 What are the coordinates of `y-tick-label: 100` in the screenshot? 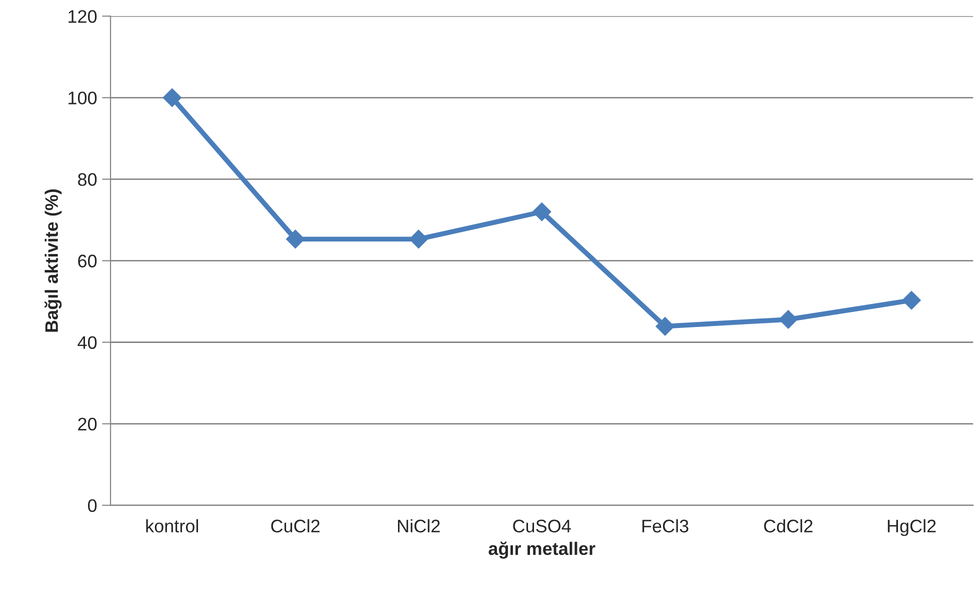 It's located at (82, 98).